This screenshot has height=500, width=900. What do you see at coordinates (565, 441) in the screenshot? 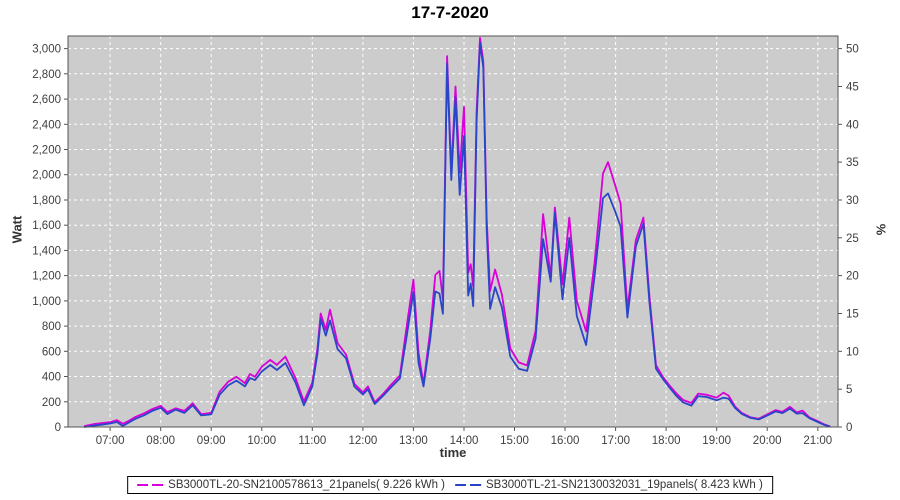
I see `svg-text: 16:00` at bounding box center [565, 441].